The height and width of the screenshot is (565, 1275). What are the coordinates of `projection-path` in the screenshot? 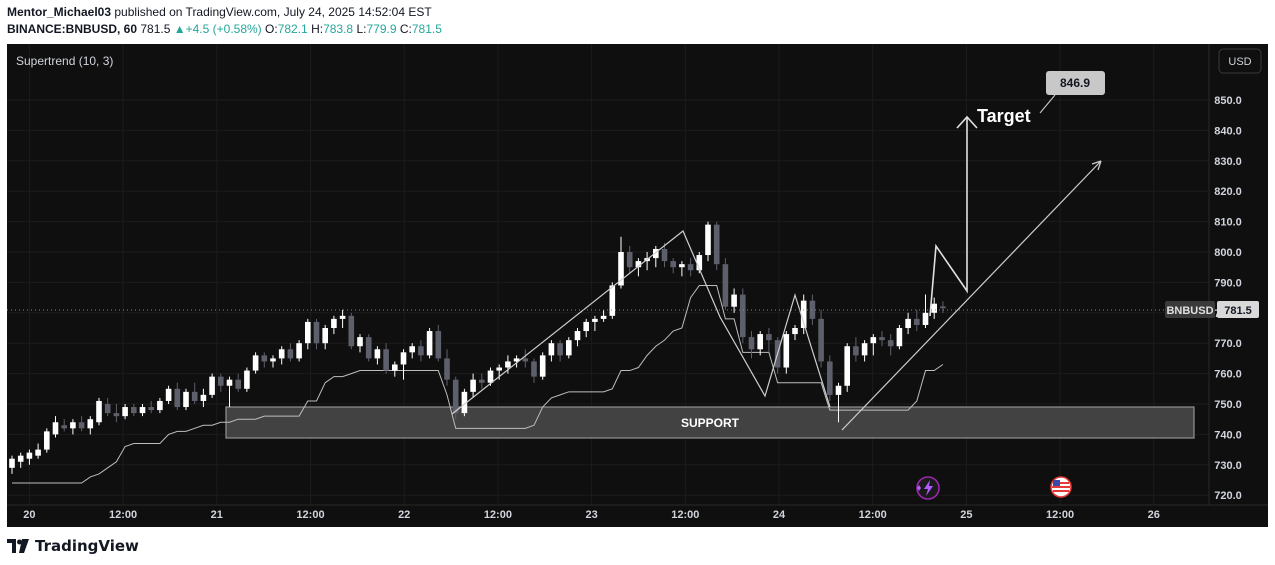 It's located at (948, 217).